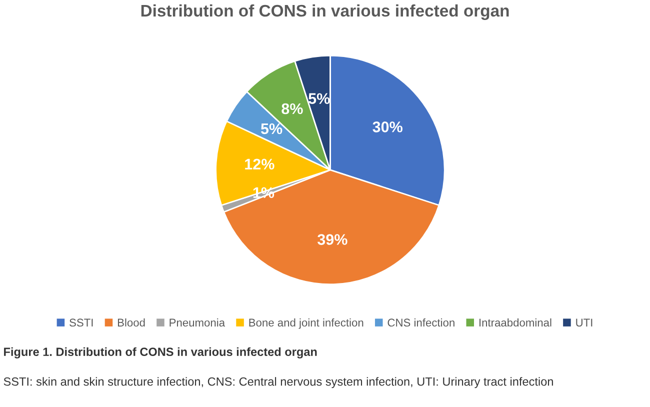  Describe the element at coordinates (515, 322) in the screenshot. I see `legend-label: Intraabdominal` at that location.